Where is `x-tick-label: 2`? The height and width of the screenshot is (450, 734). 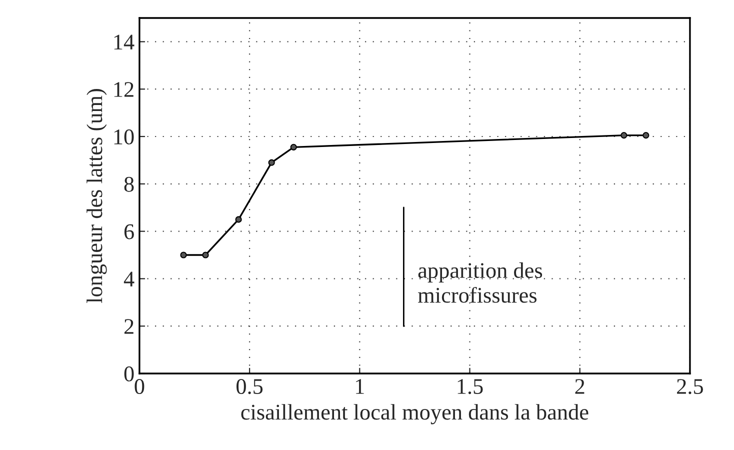 x-tick-label: 2 is located at coordinates (579, 386).